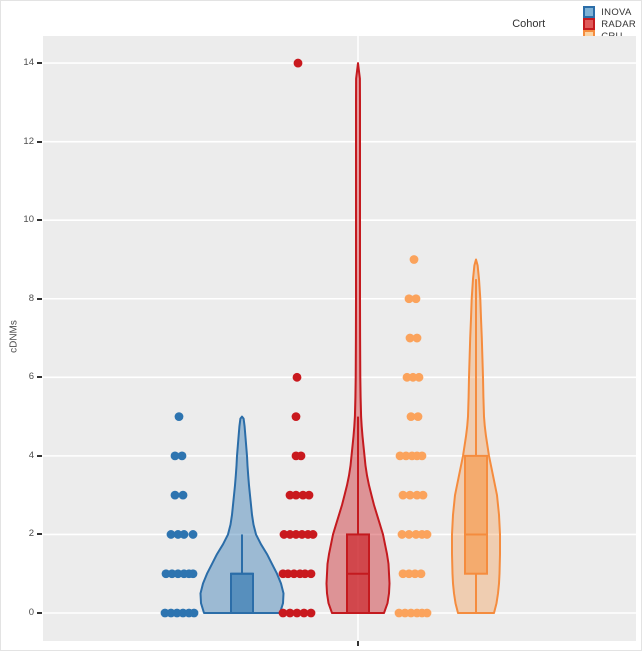 Image resolution: width=642 pixels, height=651 pixels. I want to click on x-axis-tick-mark, so click(358, 643).